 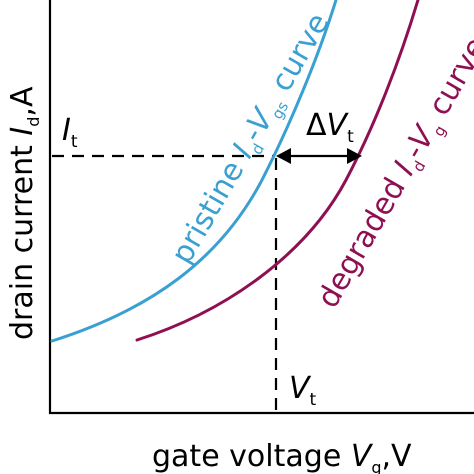 What do you see at coordinates (283, 156) in the screenshot?
I see `delta-vt-arrowhead-left` at bounding box center [283, 156].